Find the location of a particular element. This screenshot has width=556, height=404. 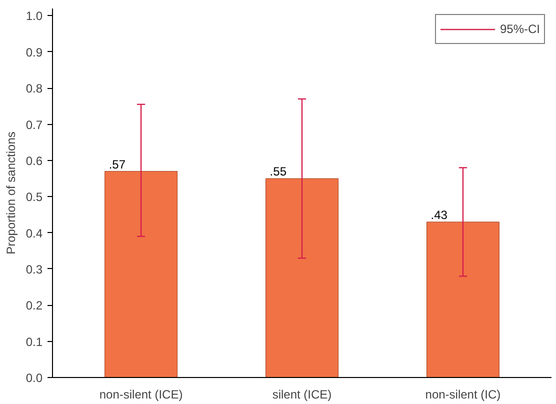

y-tick-label: 0.8 is located at coordinates (34, 89).